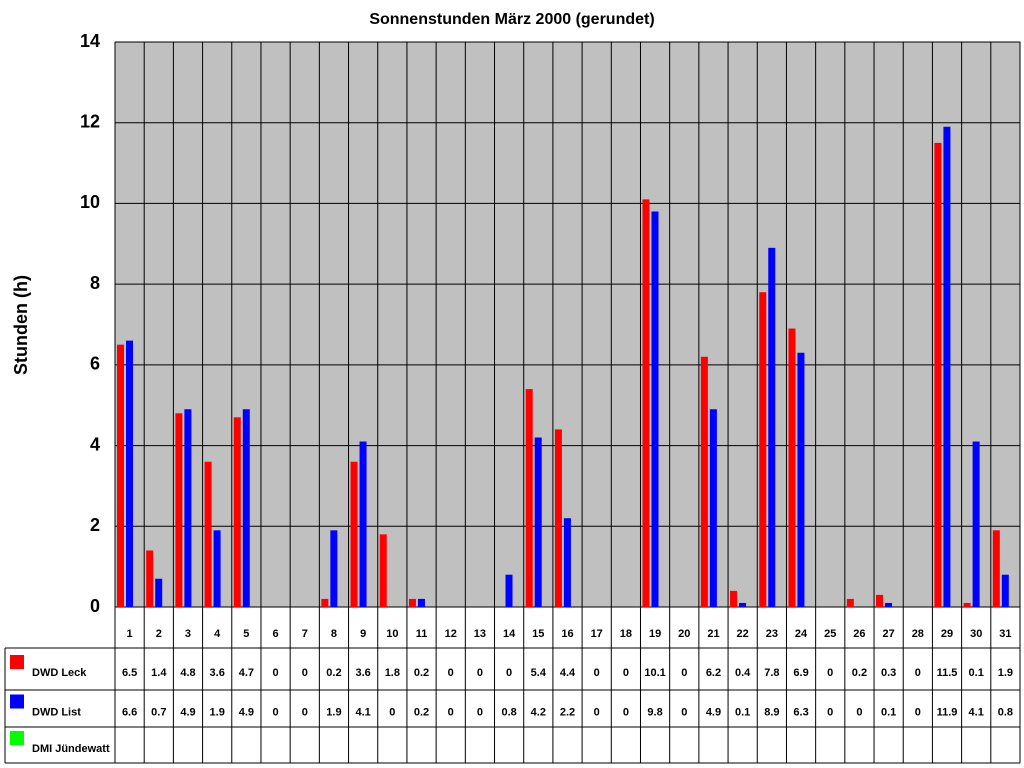 This screenshot has width=1024, height=768. What do you see at coordinates (654, 673) in the screenshot?
I see `table-value: 10.1` at bounding box center [654, 673].